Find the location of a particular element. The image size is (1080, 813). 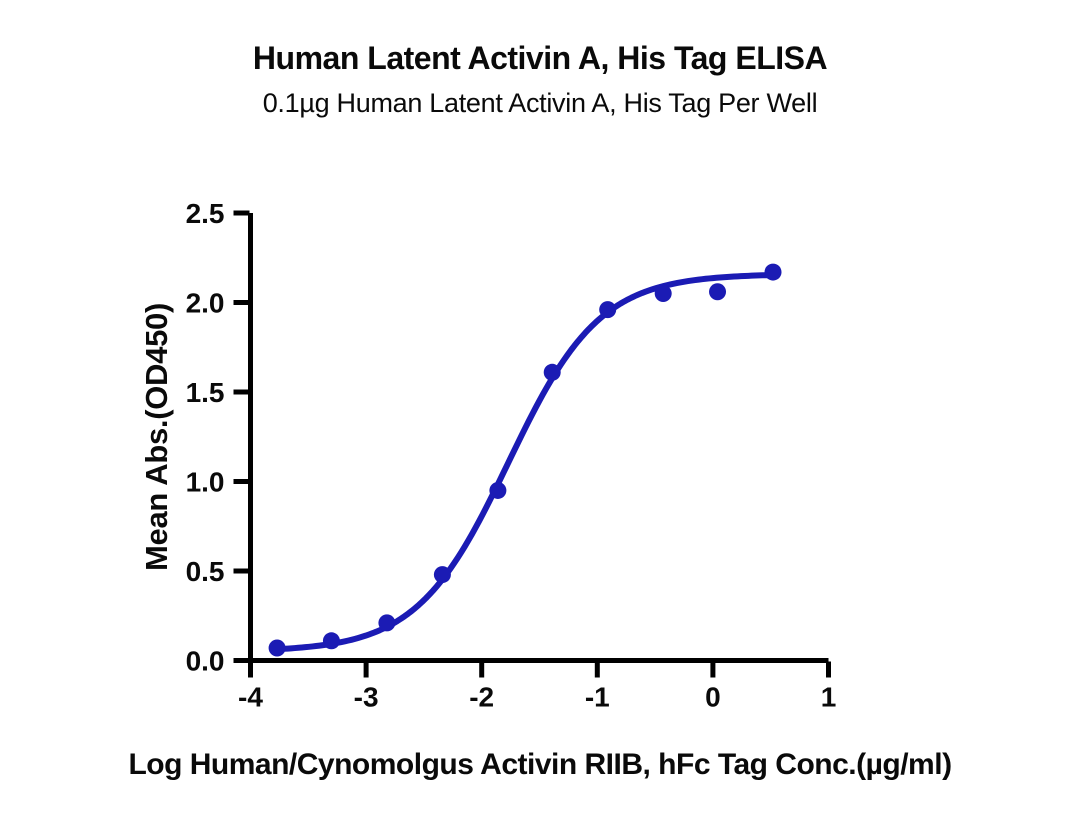

x-tick-label: -3 is located at coordinates (366, 697).